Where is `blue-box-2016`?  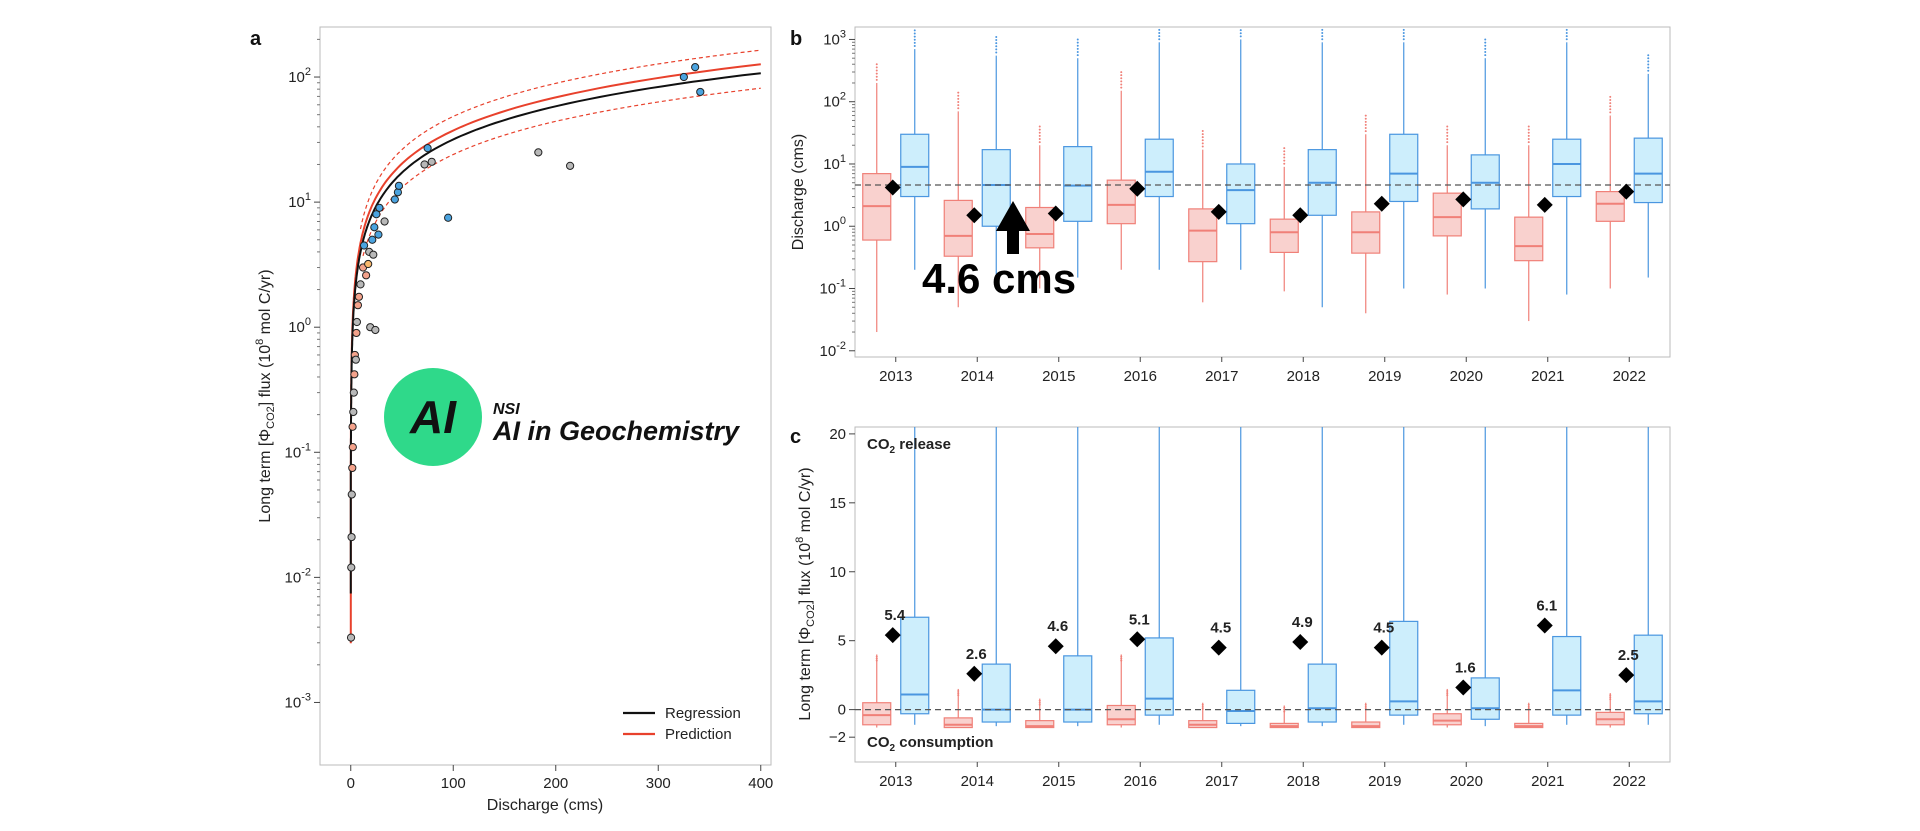 blue-box-2016 is located at coordinates (1159, 149).